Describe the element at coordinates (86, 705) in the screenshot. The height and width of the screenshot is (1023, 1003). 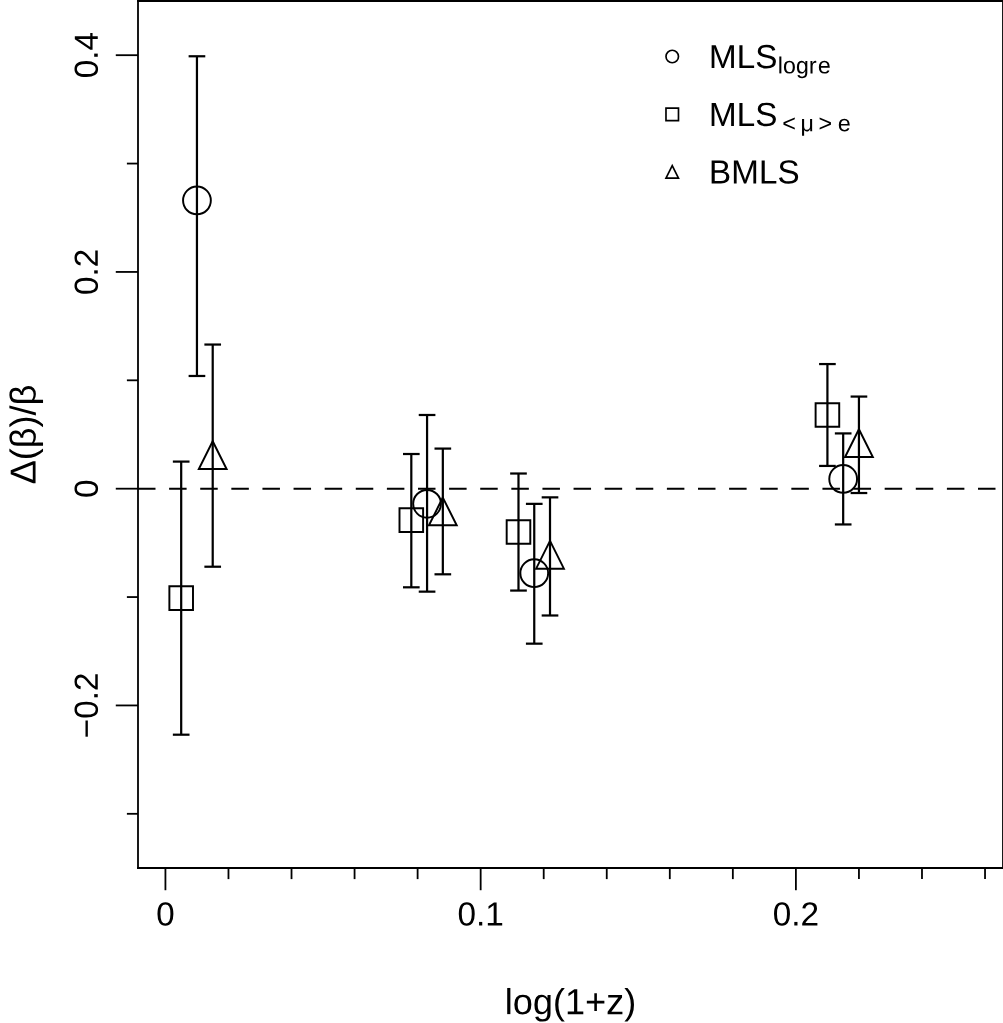
I see `y-tick-label: −0.2` at that location.